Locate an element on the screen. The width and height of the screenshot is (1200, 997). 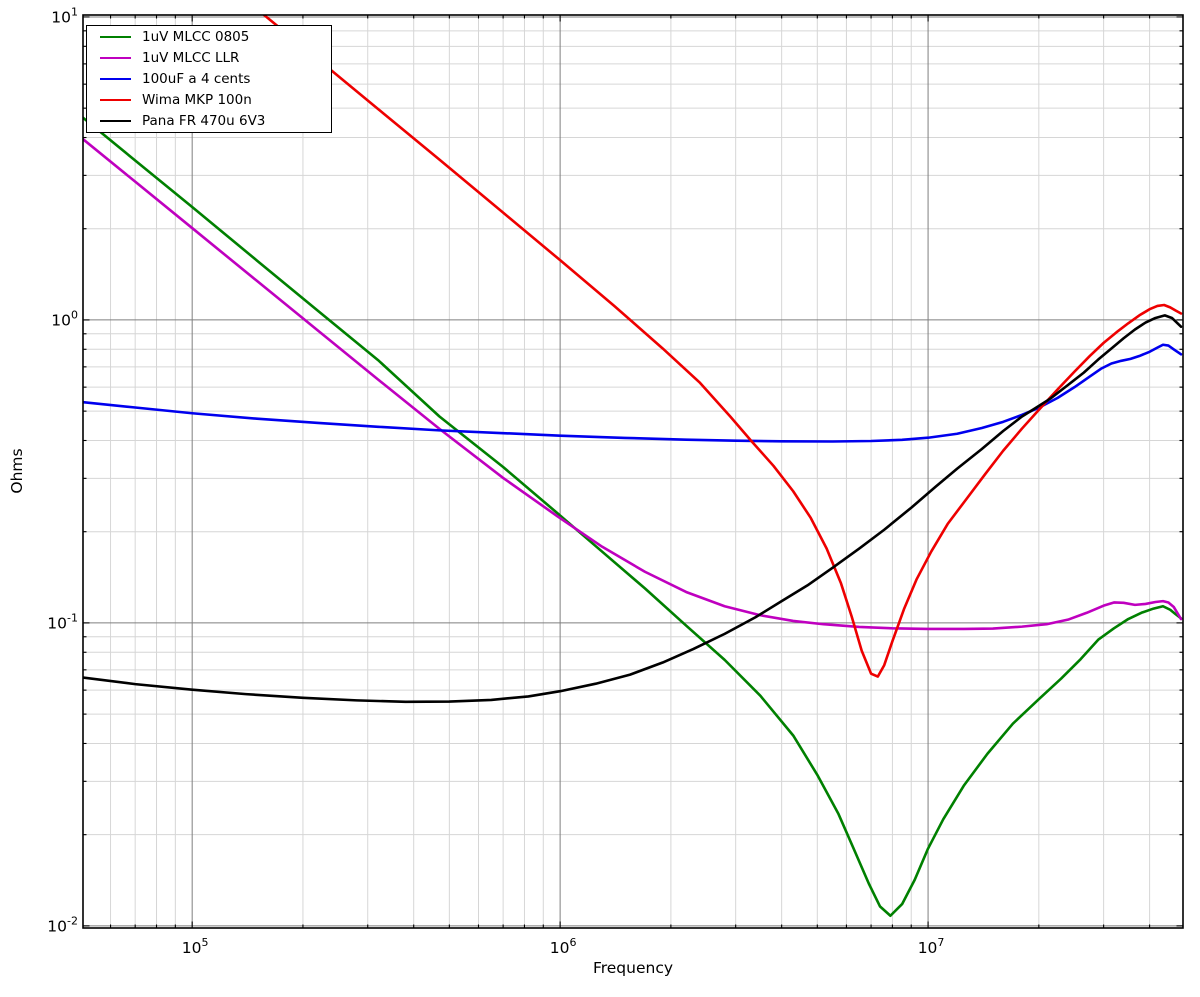
legend-item: Pana FR 470u 6V3 is located at coordinates (209, 121).